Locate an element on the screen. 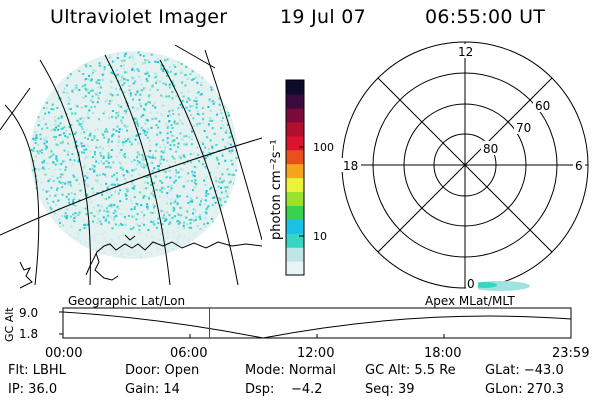 This screenshot has height=400, width=600. coastline is located at coordinates (140, 261).